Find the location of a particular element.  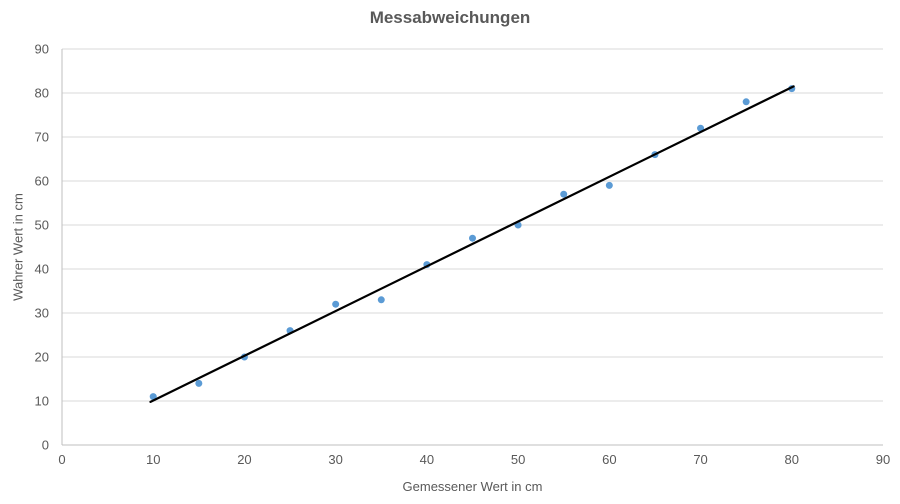

x-tick-label: 20 is located at coordinates (244, 459).